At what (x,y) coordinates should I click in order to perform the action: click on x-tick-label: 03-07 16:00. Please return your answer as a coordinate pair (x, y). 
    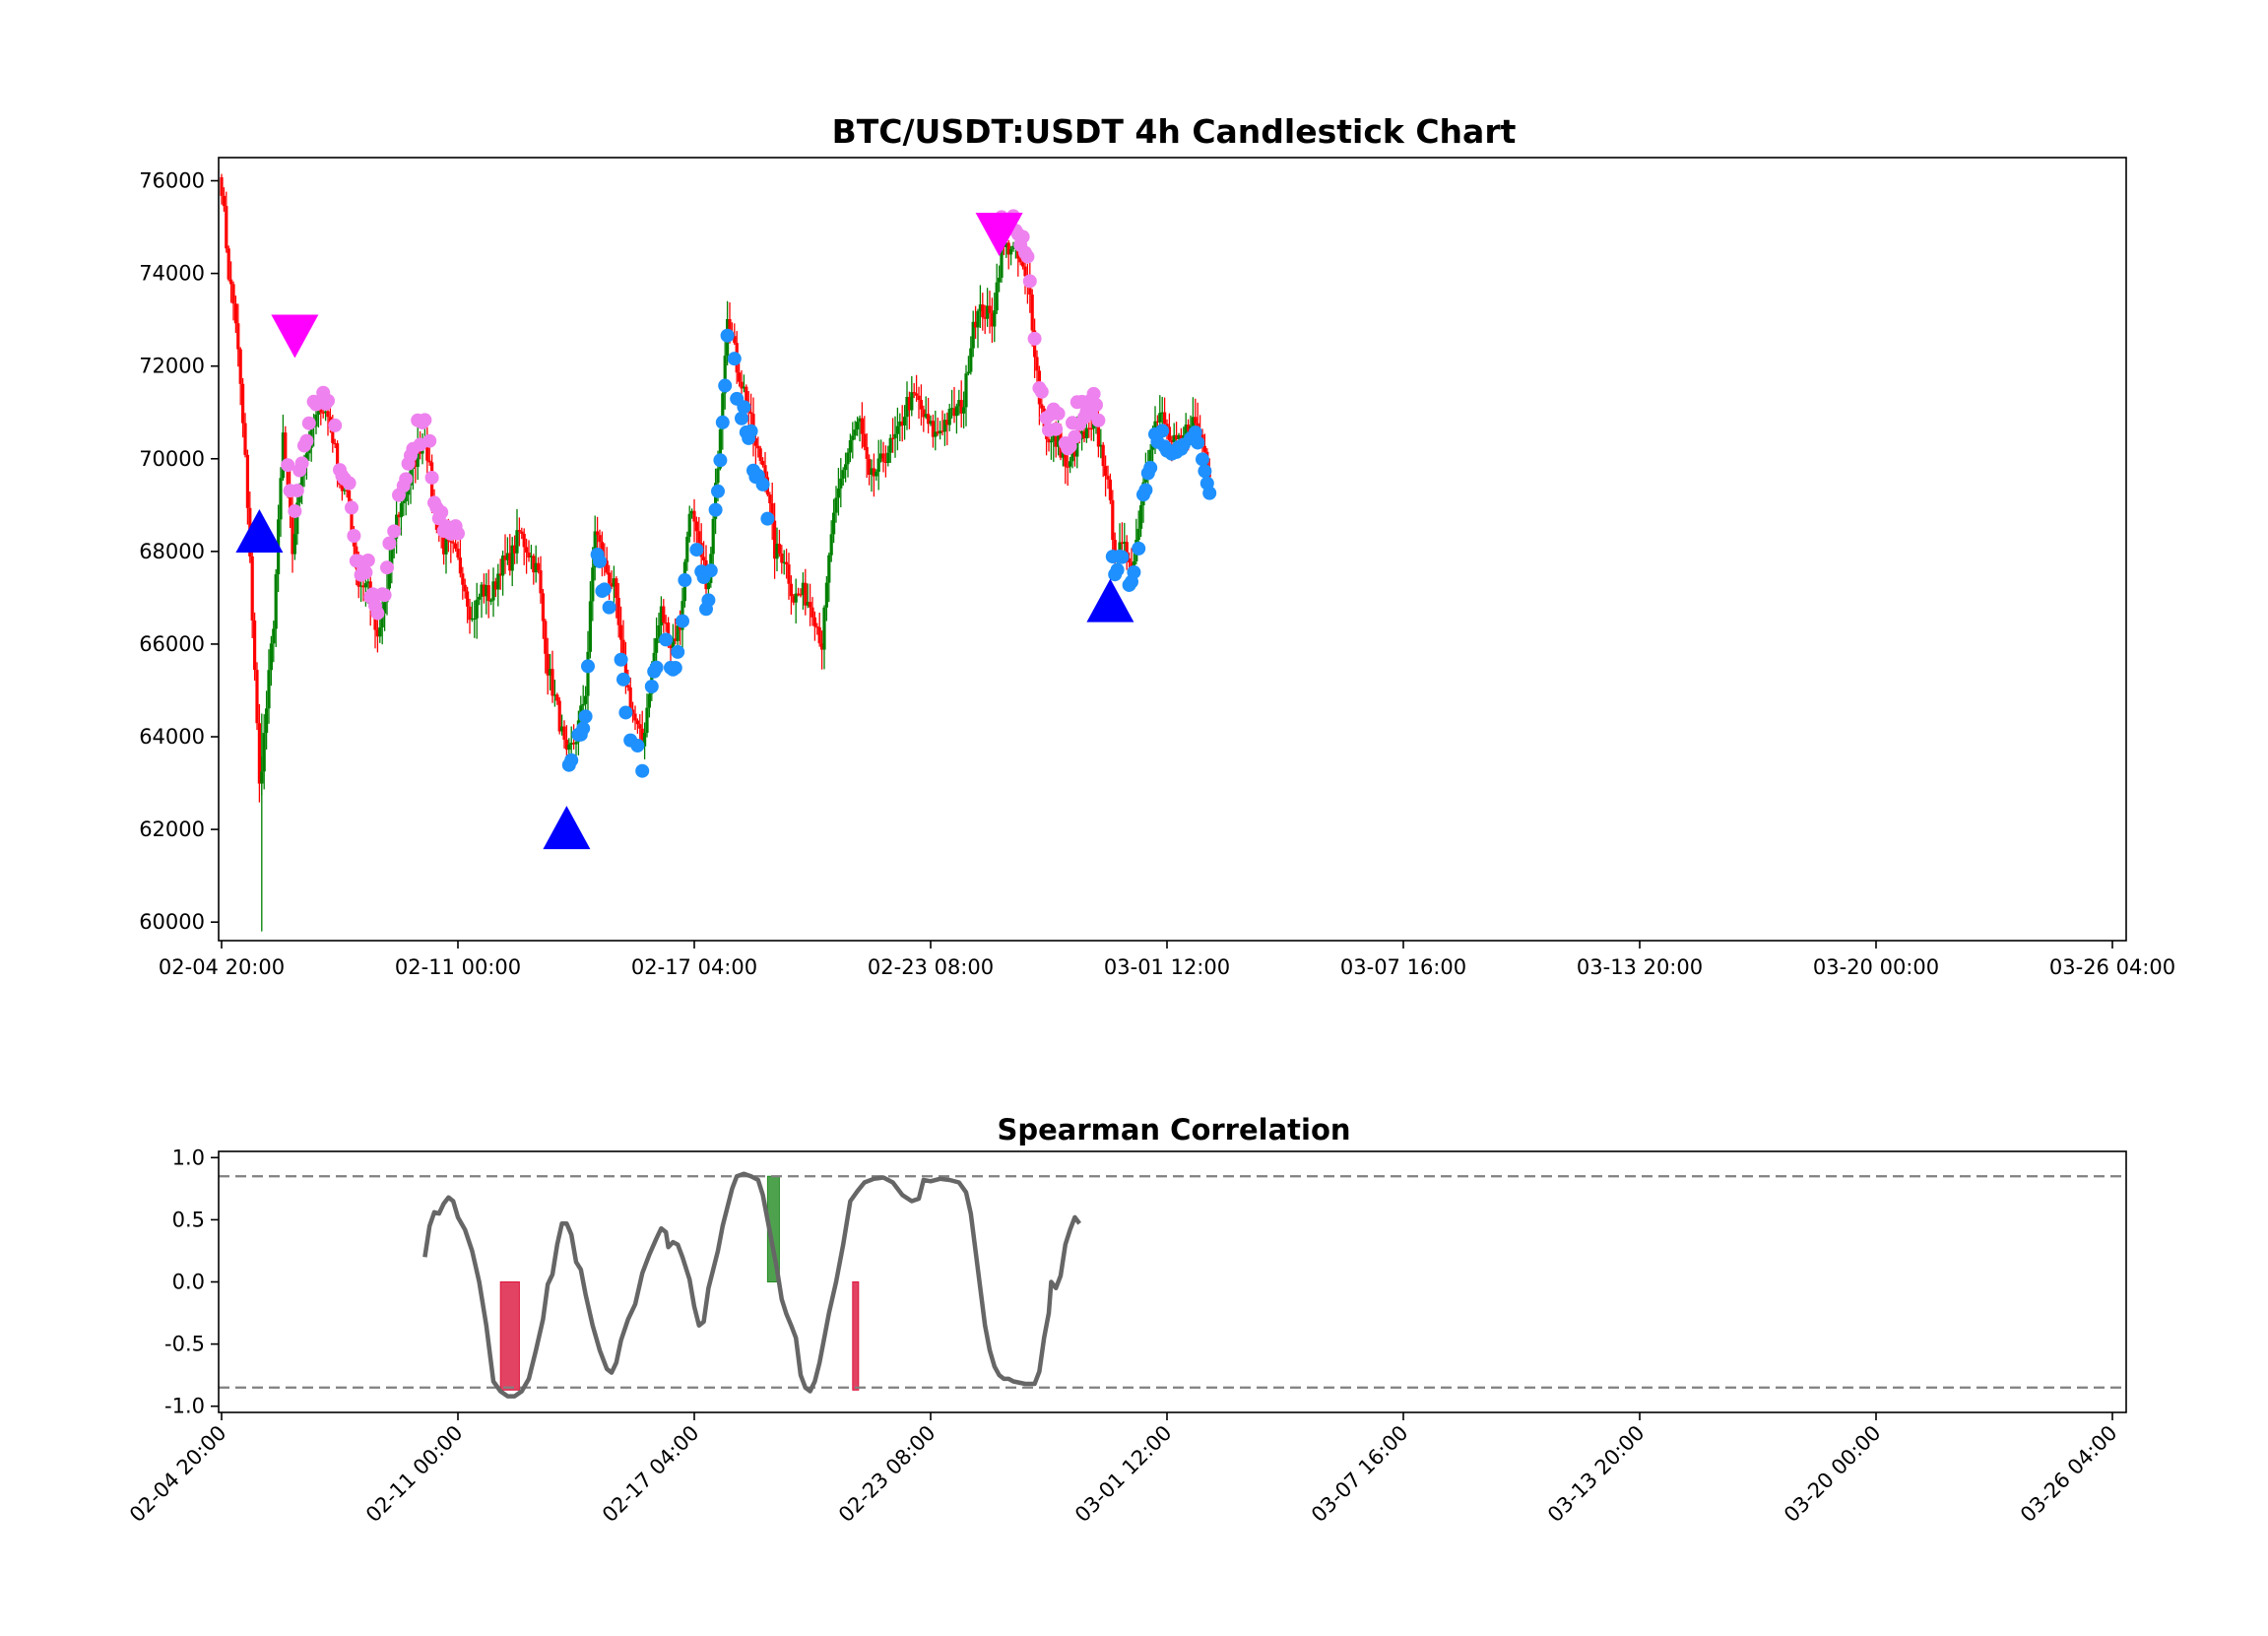
    Looking at the image, I should click on (1360, 1475).